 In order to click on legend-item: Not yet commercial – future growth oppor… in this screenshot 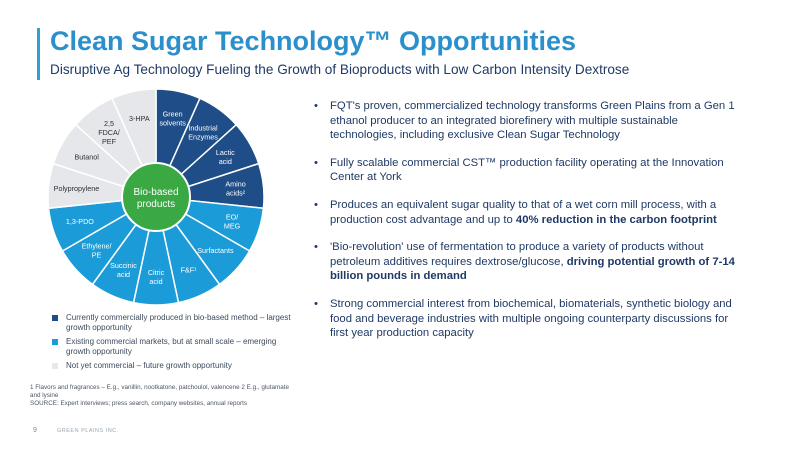, I will do `click(172, 366)`.